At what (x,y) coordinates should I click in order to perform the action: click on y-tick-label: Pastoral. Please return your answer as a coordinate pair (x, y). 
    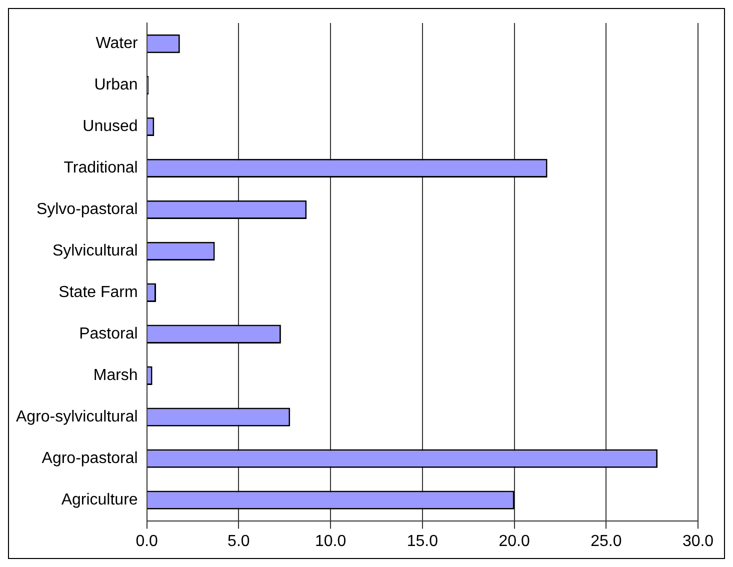
    Looking at the image, I should click on (108, 334).